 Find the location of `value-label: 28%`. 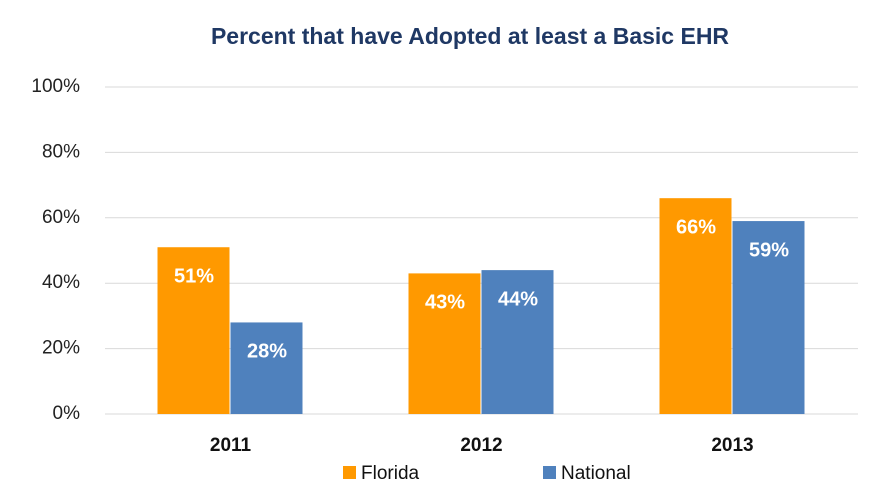

value-label: 28% is located at coordinates (267, 352).